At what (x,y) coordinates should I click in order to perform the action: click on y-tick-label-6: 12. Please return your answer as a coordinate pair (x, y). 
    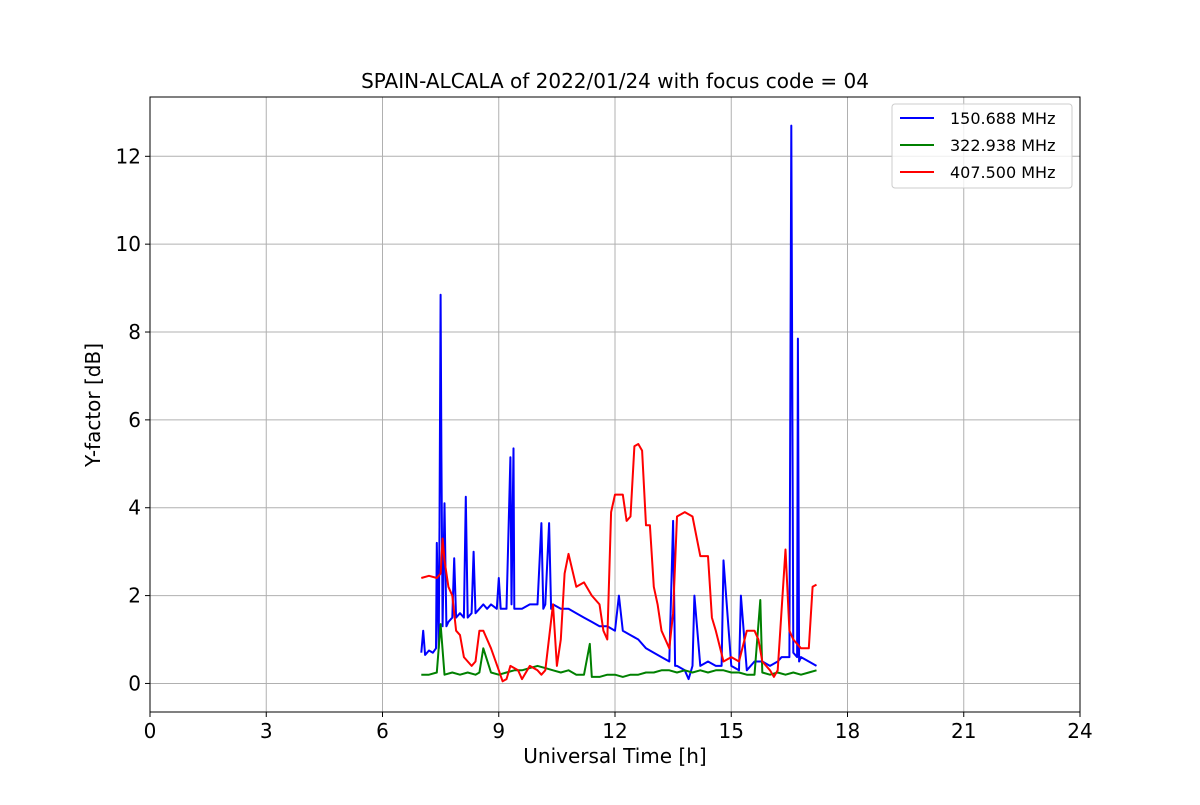
    Looking at the image, I should click on (128, 156).